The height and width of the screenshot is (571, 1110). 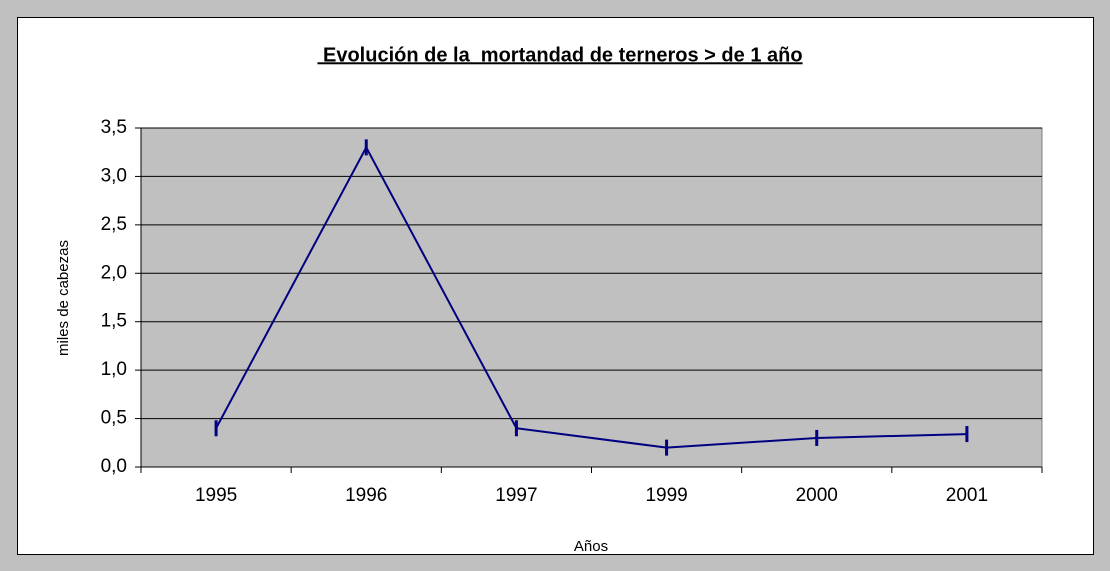 I want to click on x-tick-label: 1996, so click(x=366, y=495).